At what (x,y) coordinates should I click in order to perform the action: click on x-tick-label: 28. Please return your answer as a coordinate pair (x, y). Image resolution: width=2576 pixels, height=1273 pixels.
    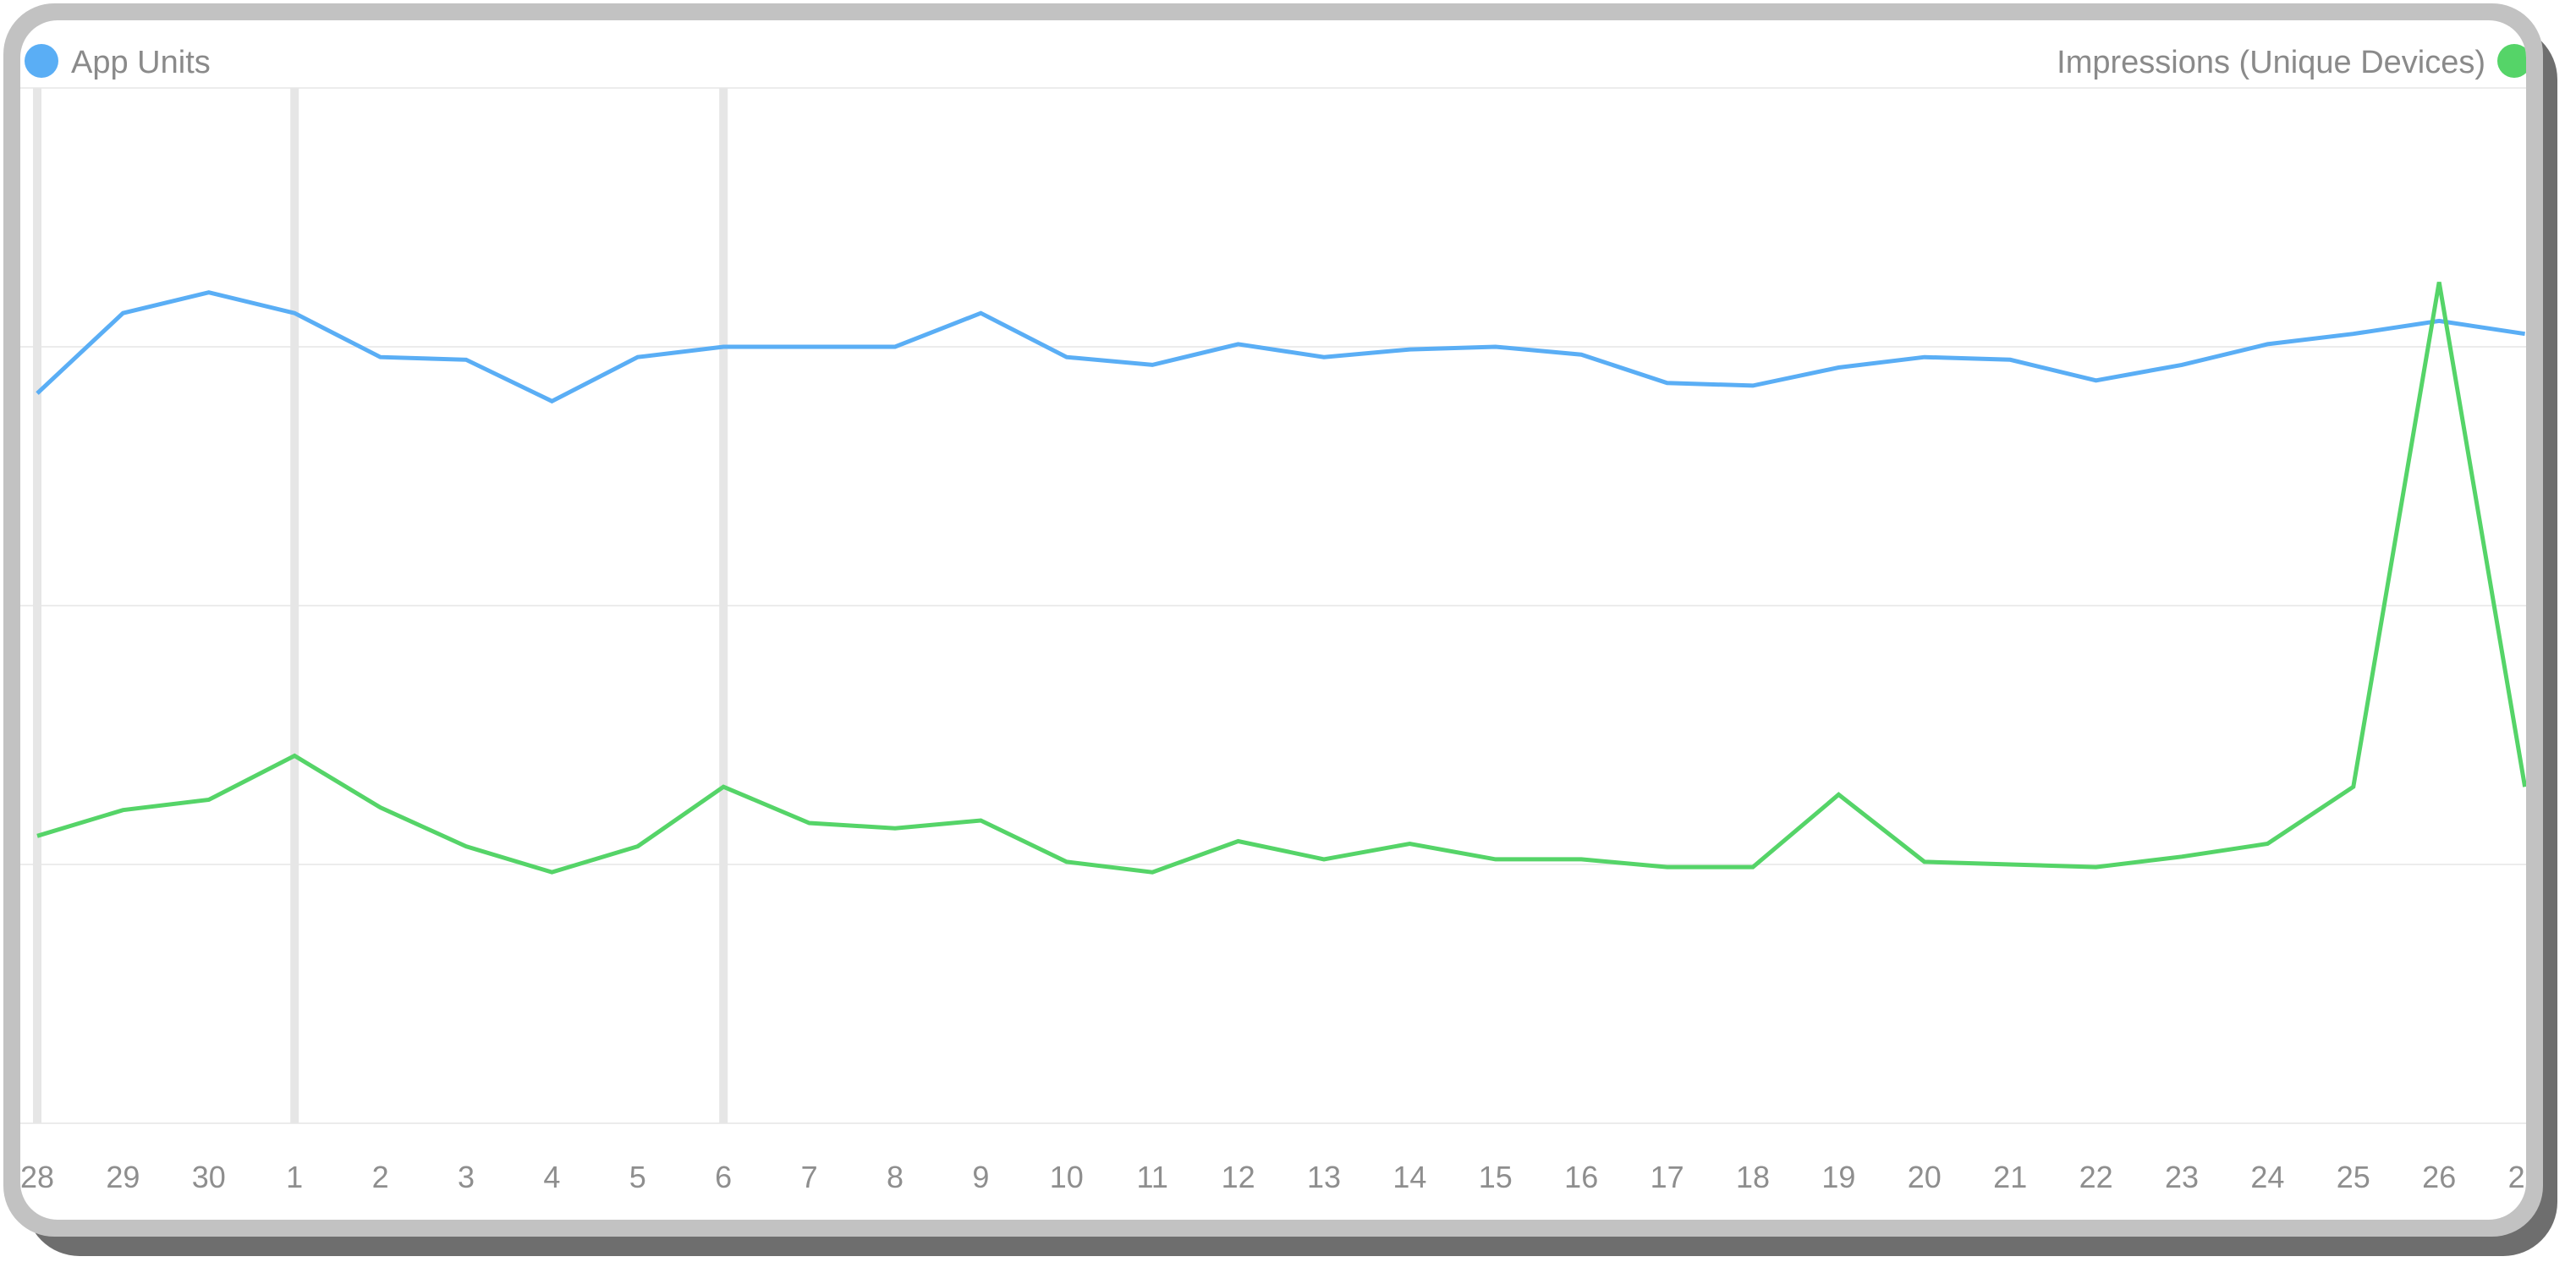
    Looking at the image, I should click on (37, 1177).